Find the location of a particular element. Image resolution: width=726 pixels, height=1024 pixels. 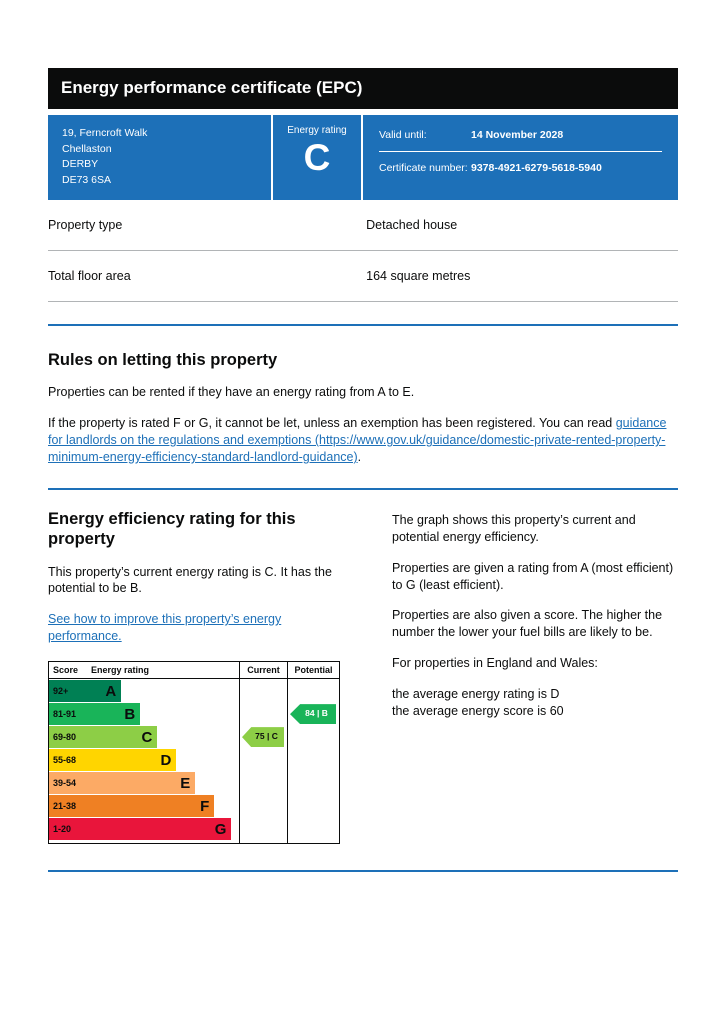

epc-band-letter: B is located at coordinates (130, 714).